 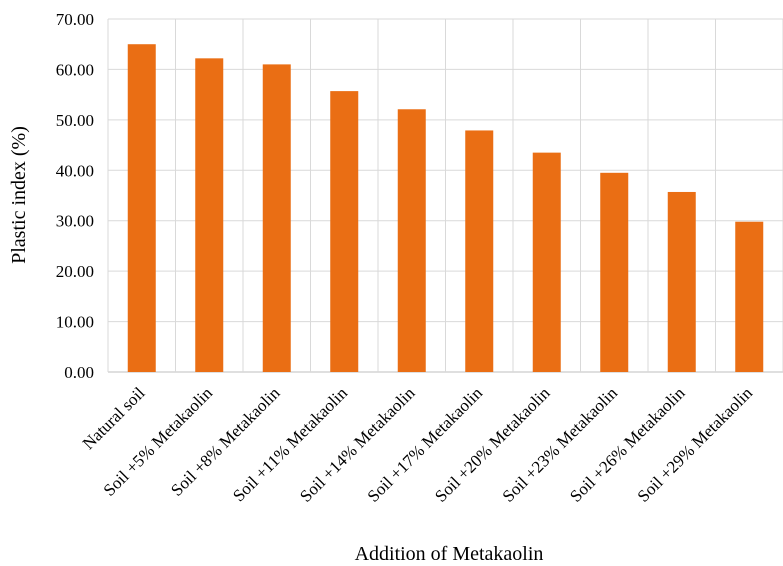 I want to click on x-category-label: Soil +23% Metakaolin, so click(x=560, y=444).